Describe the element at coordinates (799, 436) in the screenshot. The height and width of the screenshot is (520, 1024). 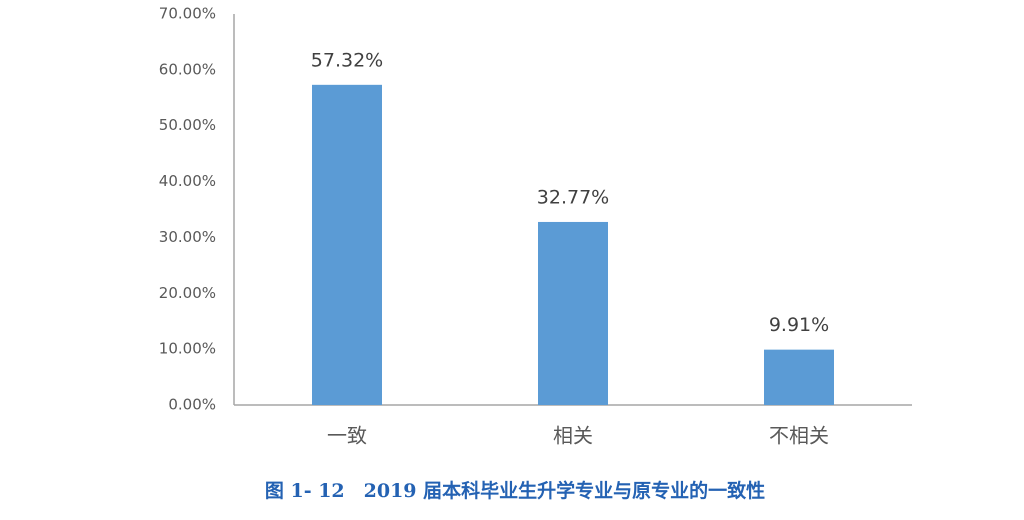
I see `x-tick-label: 不相关` at that location.